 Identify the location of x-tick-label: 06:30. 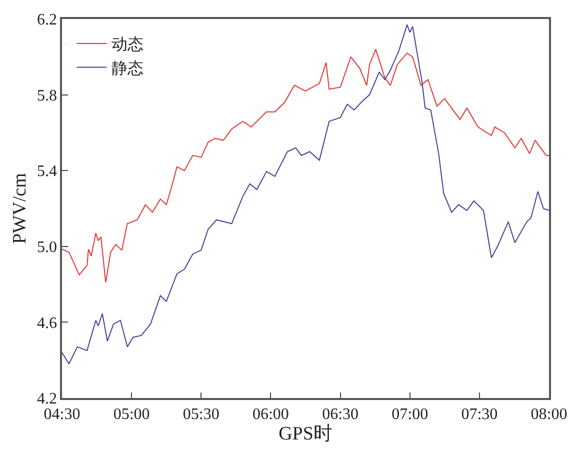
(340, 414).